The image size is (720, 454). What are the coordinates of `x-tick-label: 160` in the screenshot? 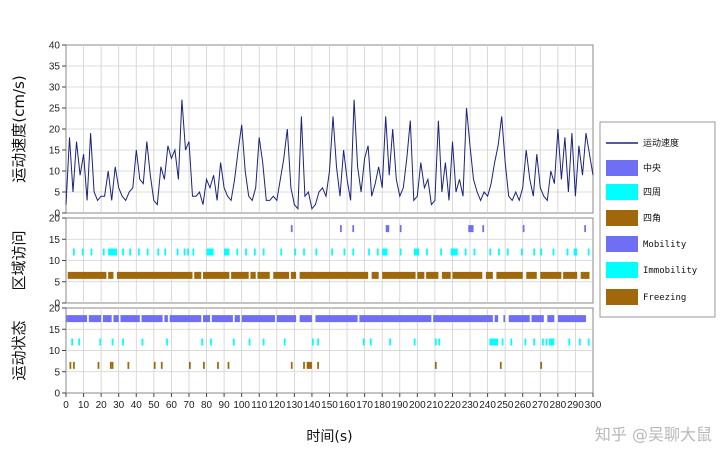 It's located at (347, 405).